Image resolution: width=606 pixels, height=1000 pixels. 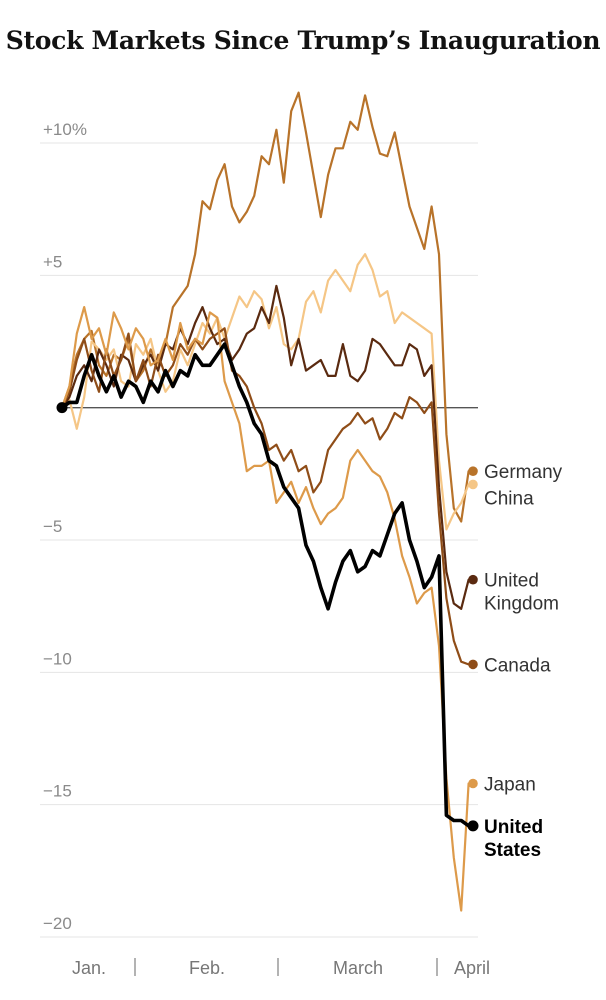 What do you see at coordinates (89, 968) in the screenshot?
I see `x-tick-label: Jan.` at bounding box center [89, 968].